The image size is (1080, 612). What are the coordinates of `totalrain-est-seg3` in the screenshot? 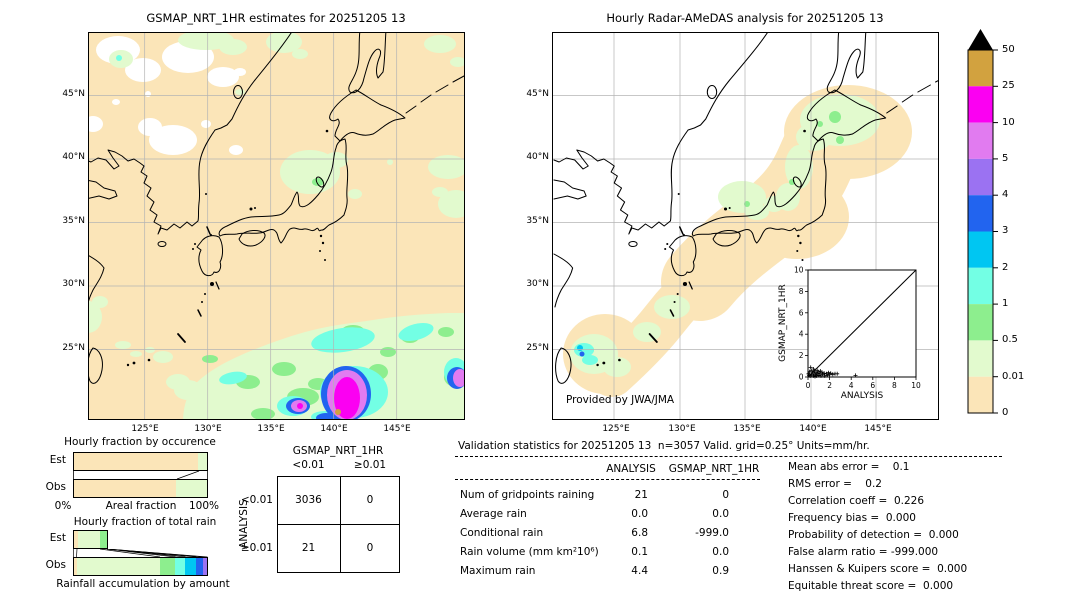 It's located at (103, 539).